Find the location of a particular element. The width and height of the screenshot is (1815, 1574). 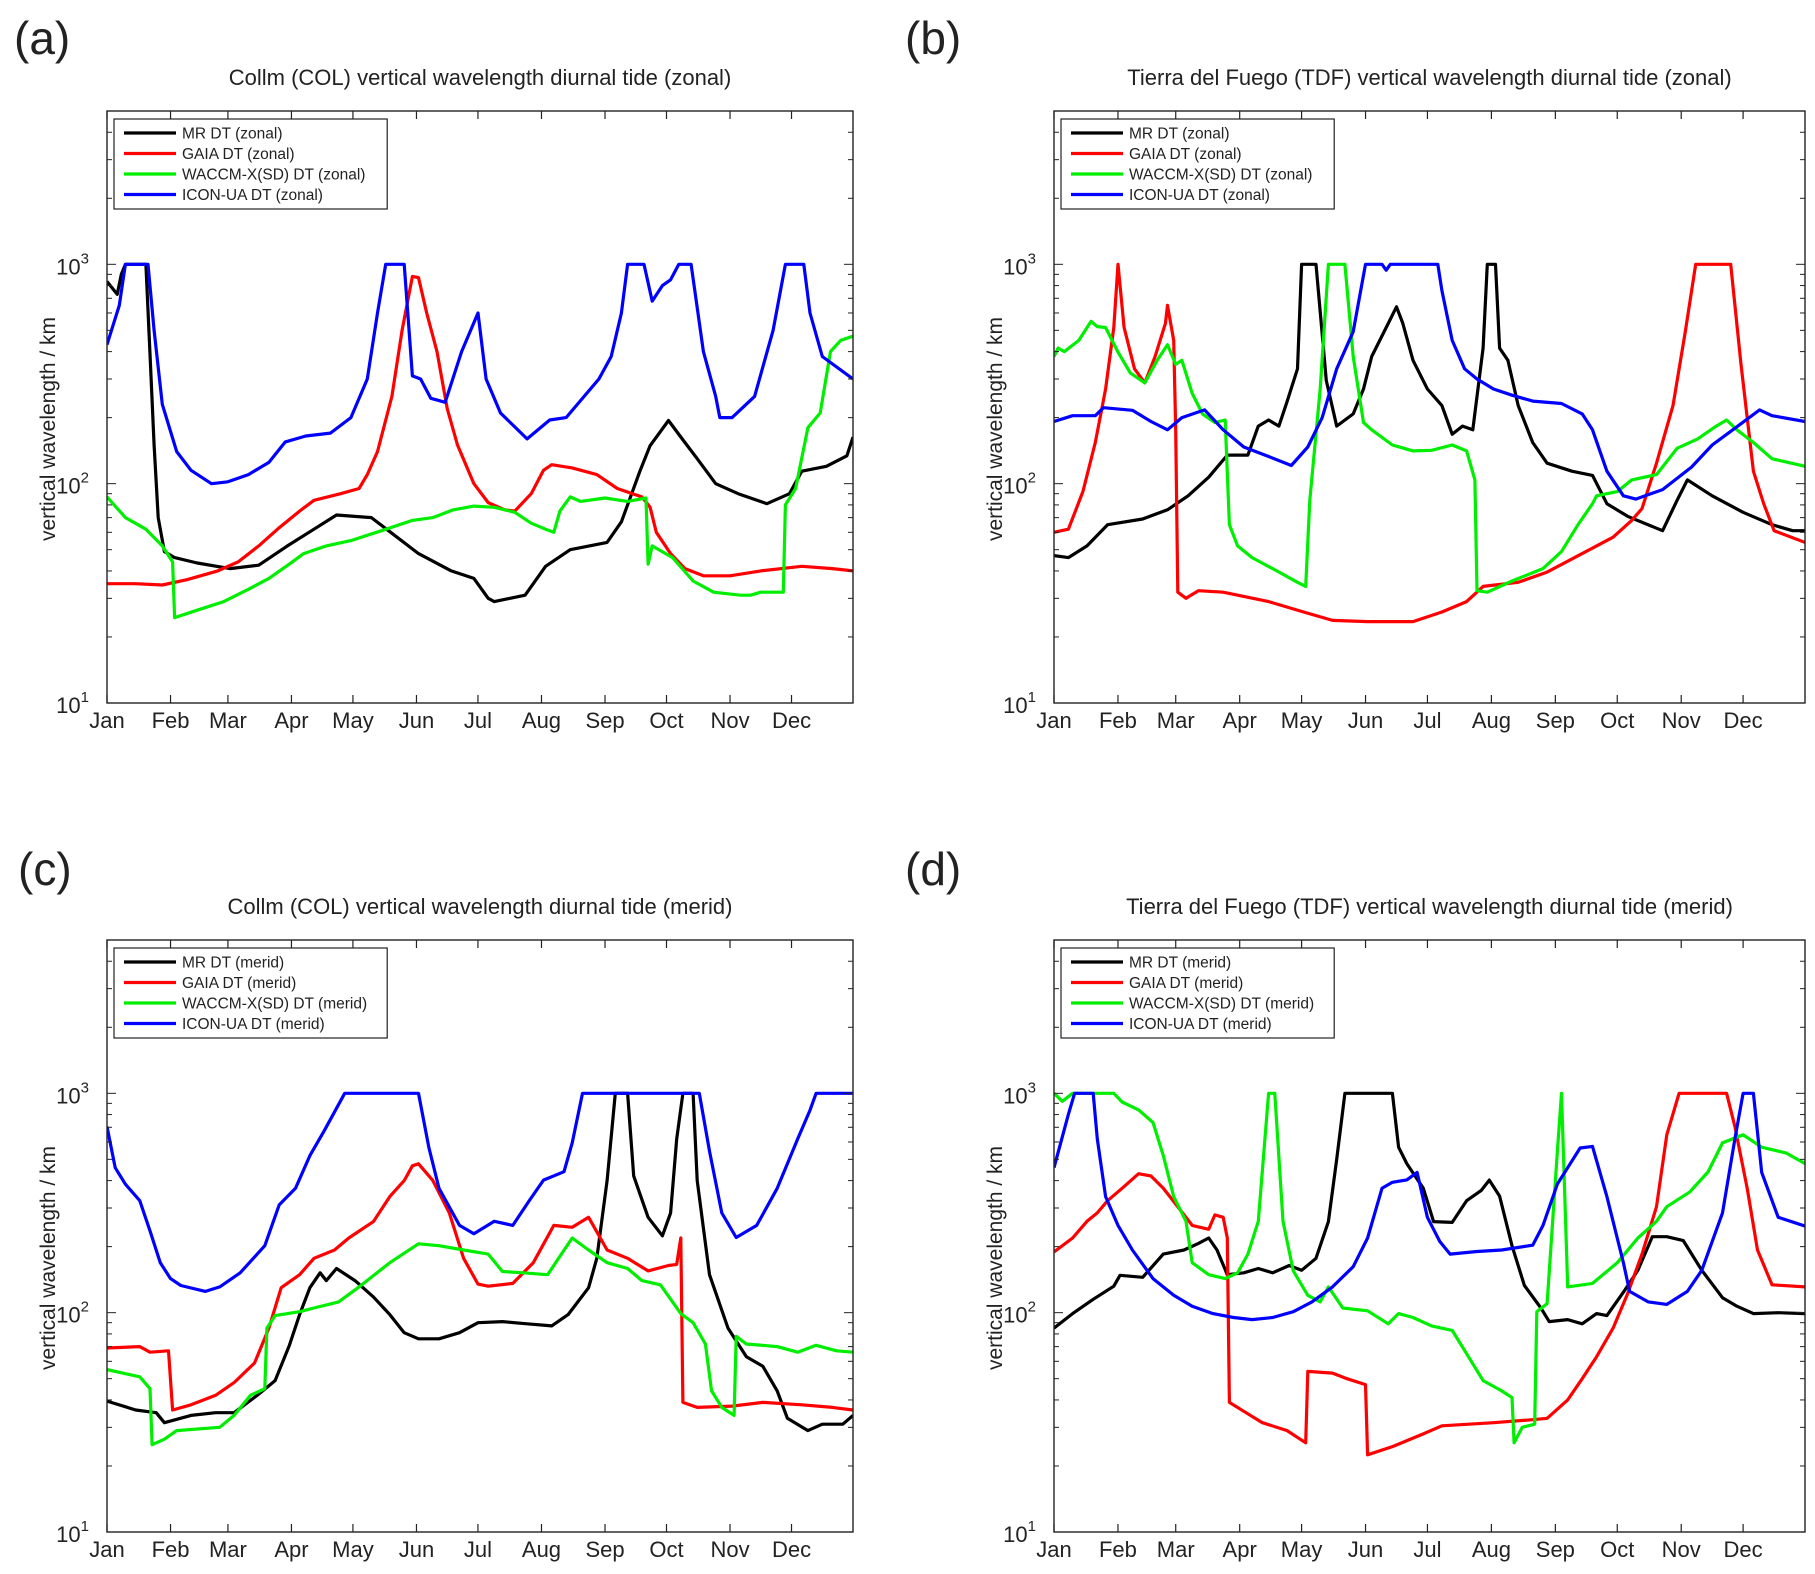

panel-label: (d) is located at coordinates (933, 869).